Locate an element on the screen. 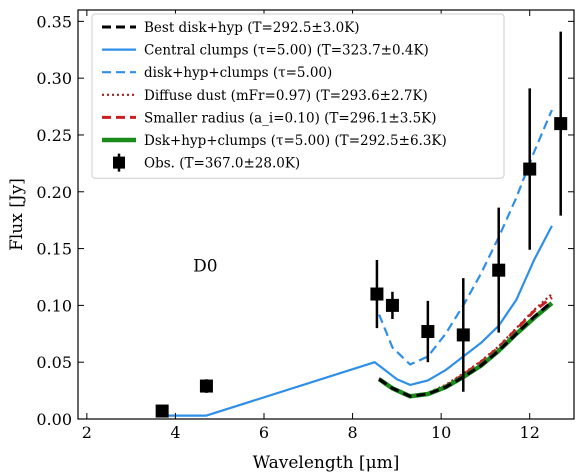 The image size is (576, 473). x-tick-label: 2 is located at coordinates (87, 432).